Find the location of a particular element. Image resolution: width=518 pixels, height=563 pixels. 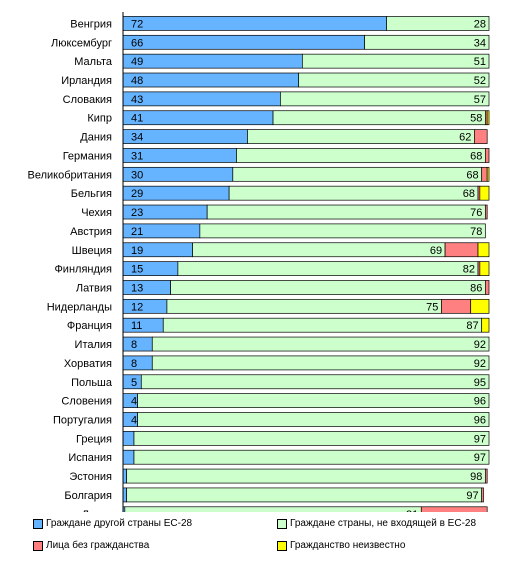

category-label: Кипр is located at coordinates (99, 119).